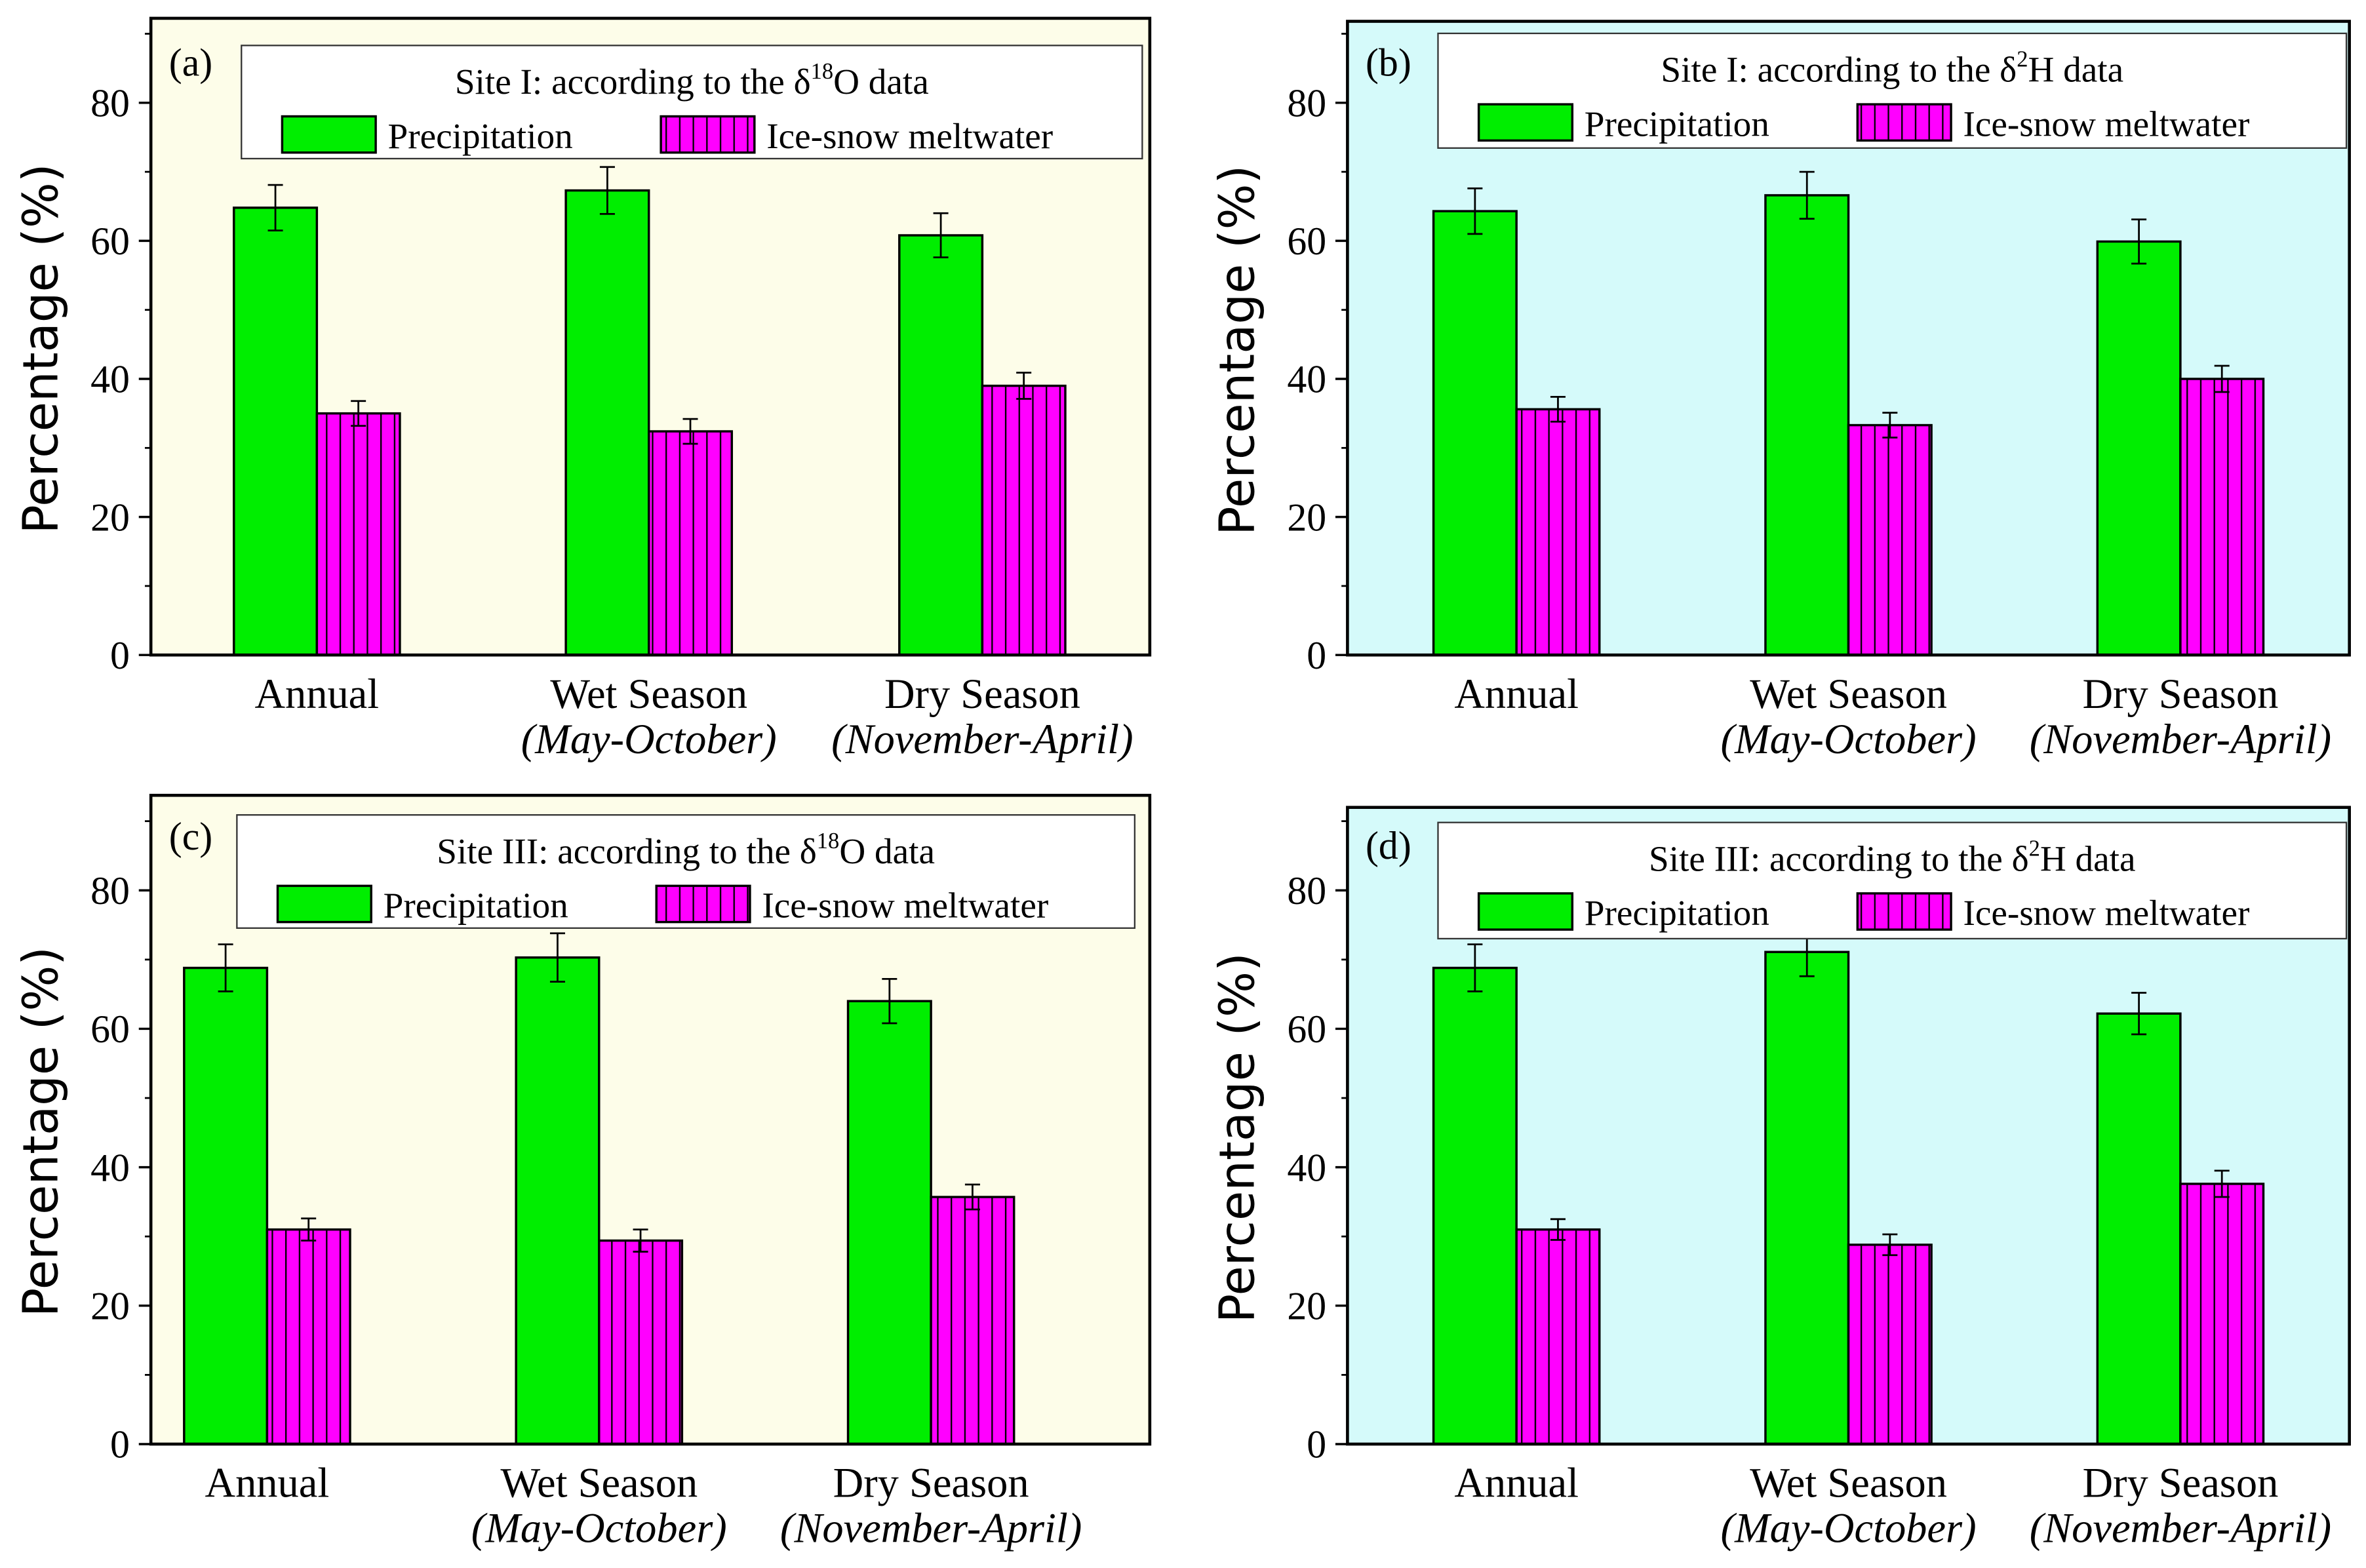 The width and height of the screenshot is (2366, 1568). I want to click on legend-title: Site III: according to the δ2H data, so click(1892, 857).